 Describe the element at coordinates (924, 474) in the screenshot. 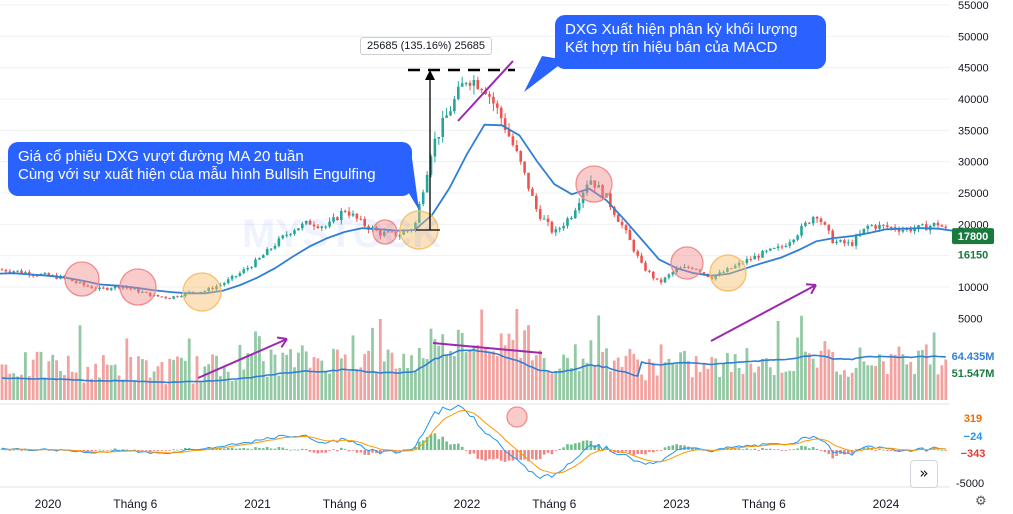

I see `scroll-to-realtime-button: »` at that location.